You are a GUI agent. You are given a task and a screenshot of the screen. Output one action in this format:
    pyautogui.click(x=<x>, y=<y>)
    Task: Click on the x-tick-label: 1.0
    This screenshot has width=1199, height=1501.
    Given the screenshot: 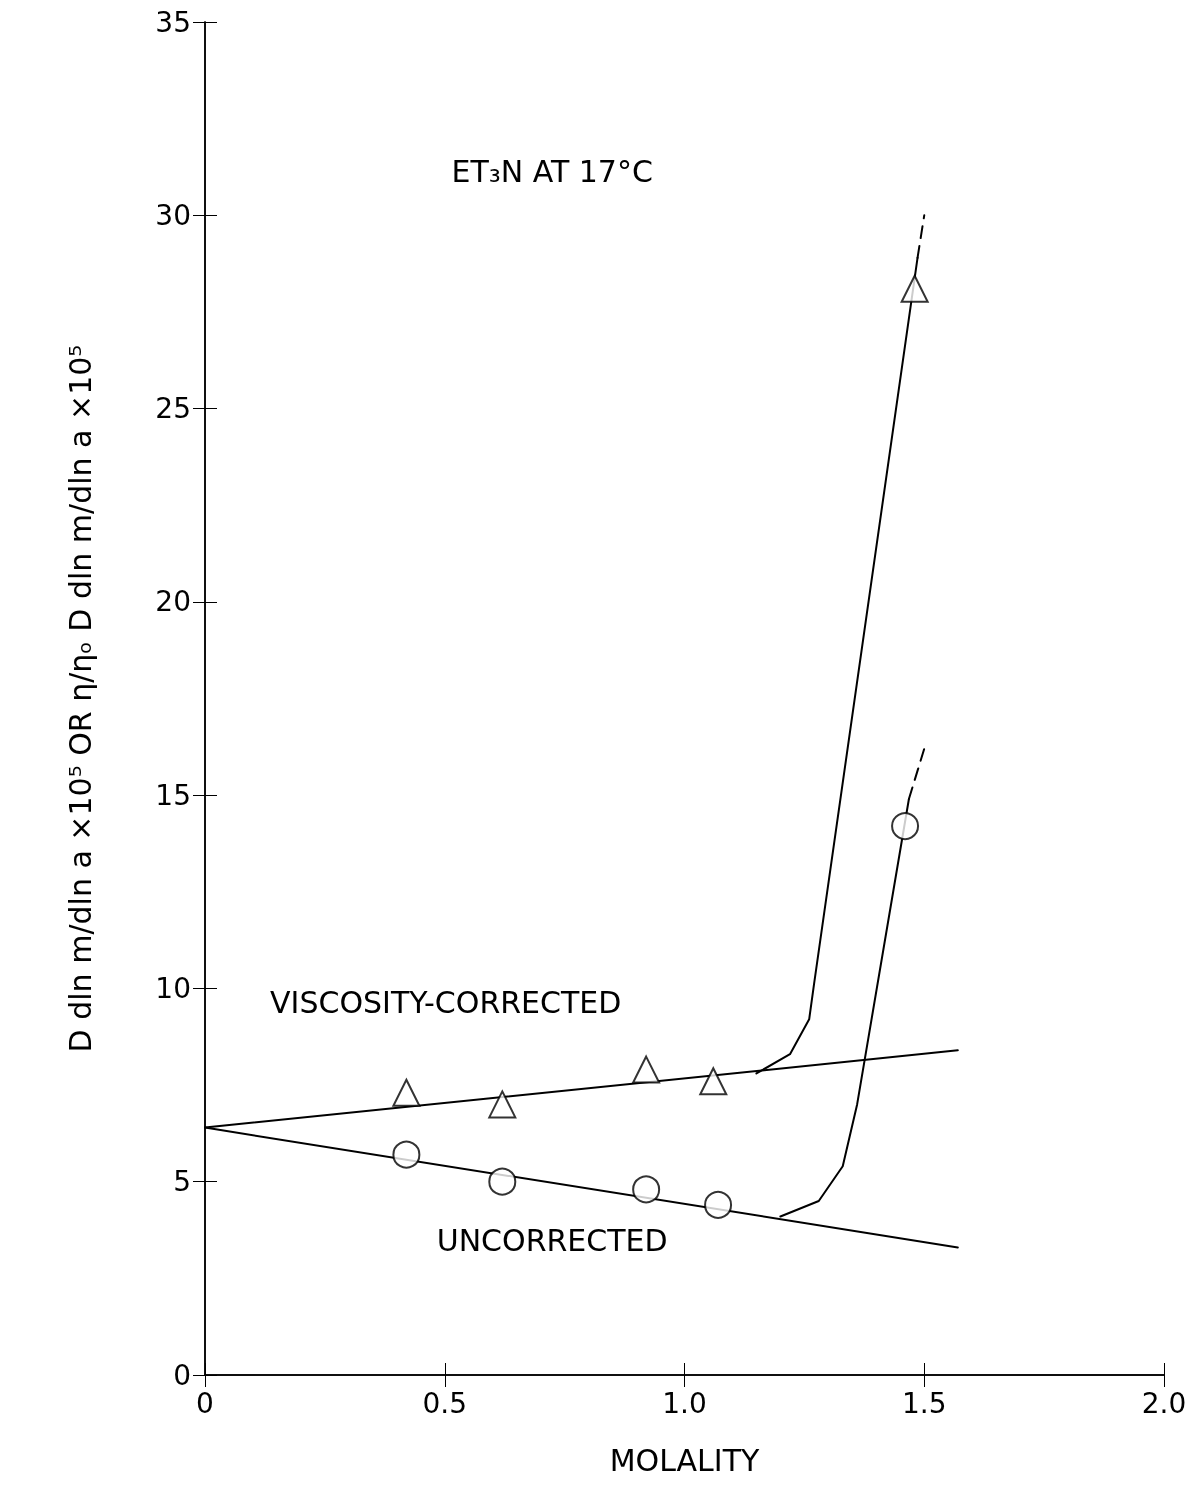 What is the action you would take?
    pyautogui.click(x=684, y=1403)
    